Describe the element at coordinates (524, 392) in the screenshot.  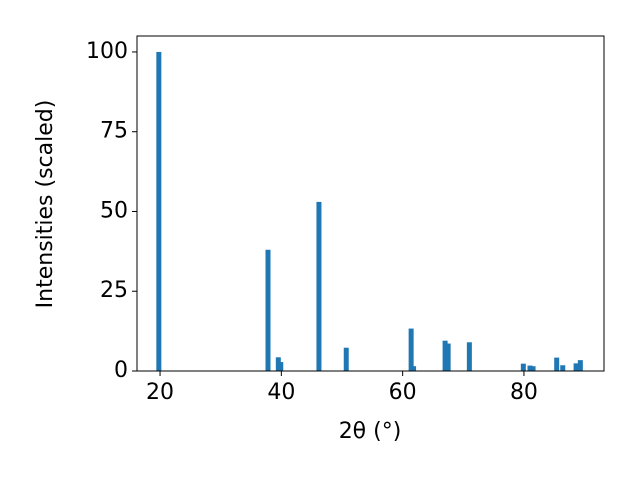
I see `x-tick-label: 80` at that location.